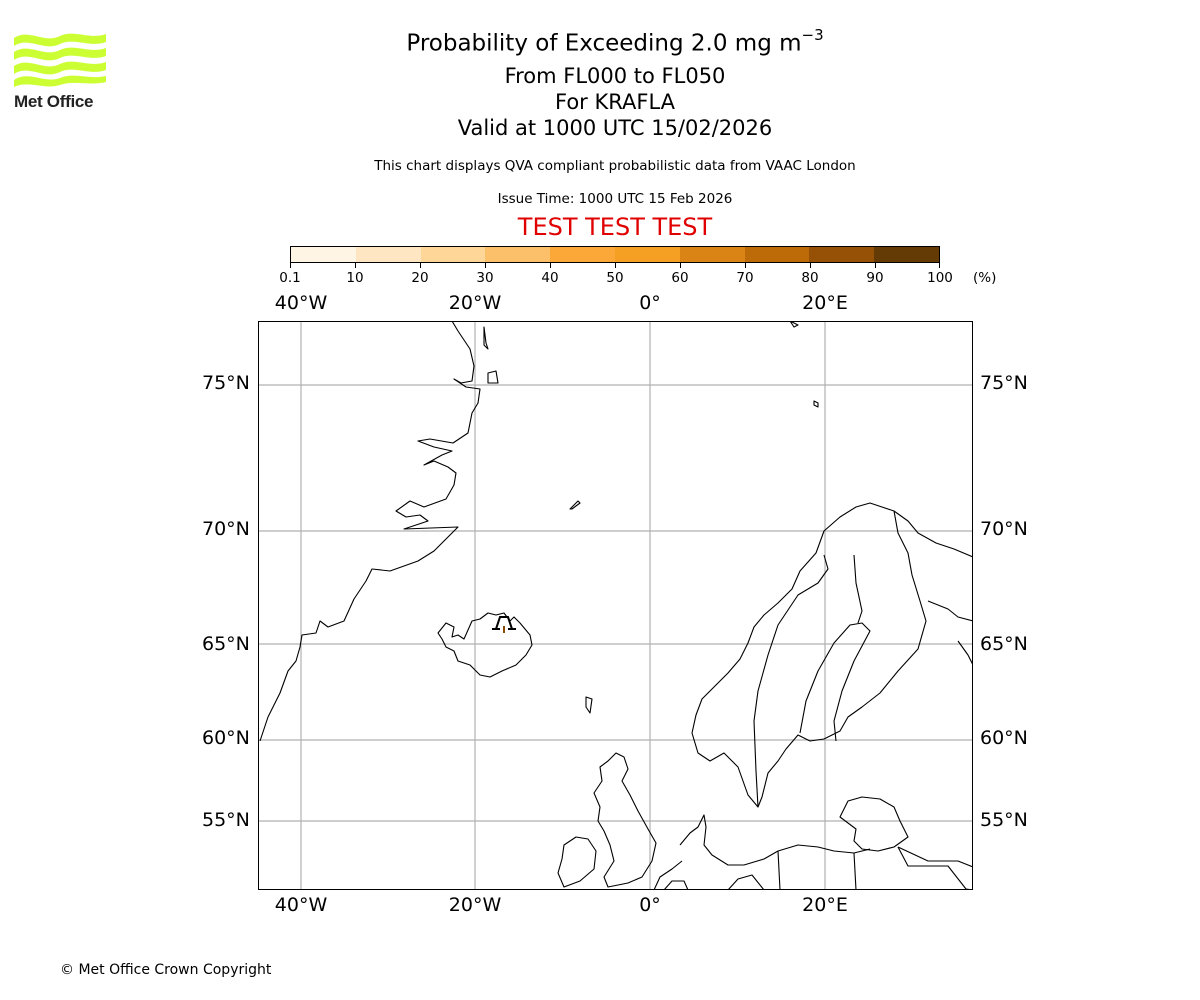 This screenshot has width=1200, height=1000. What do you see at coordinates (604, 43) in the screenshot?
I see `title-main: Probability of Exceeding 2.0 mg m` at bounding box center [604, 43].